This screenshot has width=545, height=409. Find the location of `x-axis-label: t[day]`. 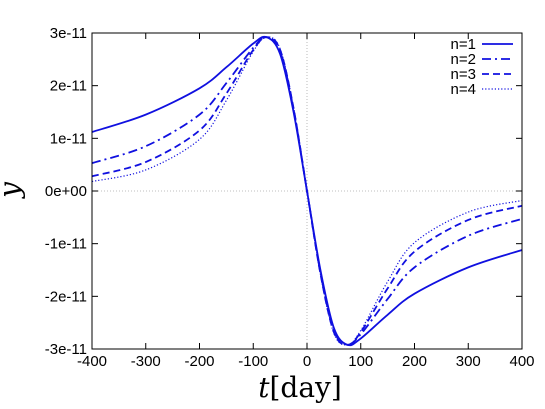

x-axis-label: t[day] is located at coordinates (300, 387).